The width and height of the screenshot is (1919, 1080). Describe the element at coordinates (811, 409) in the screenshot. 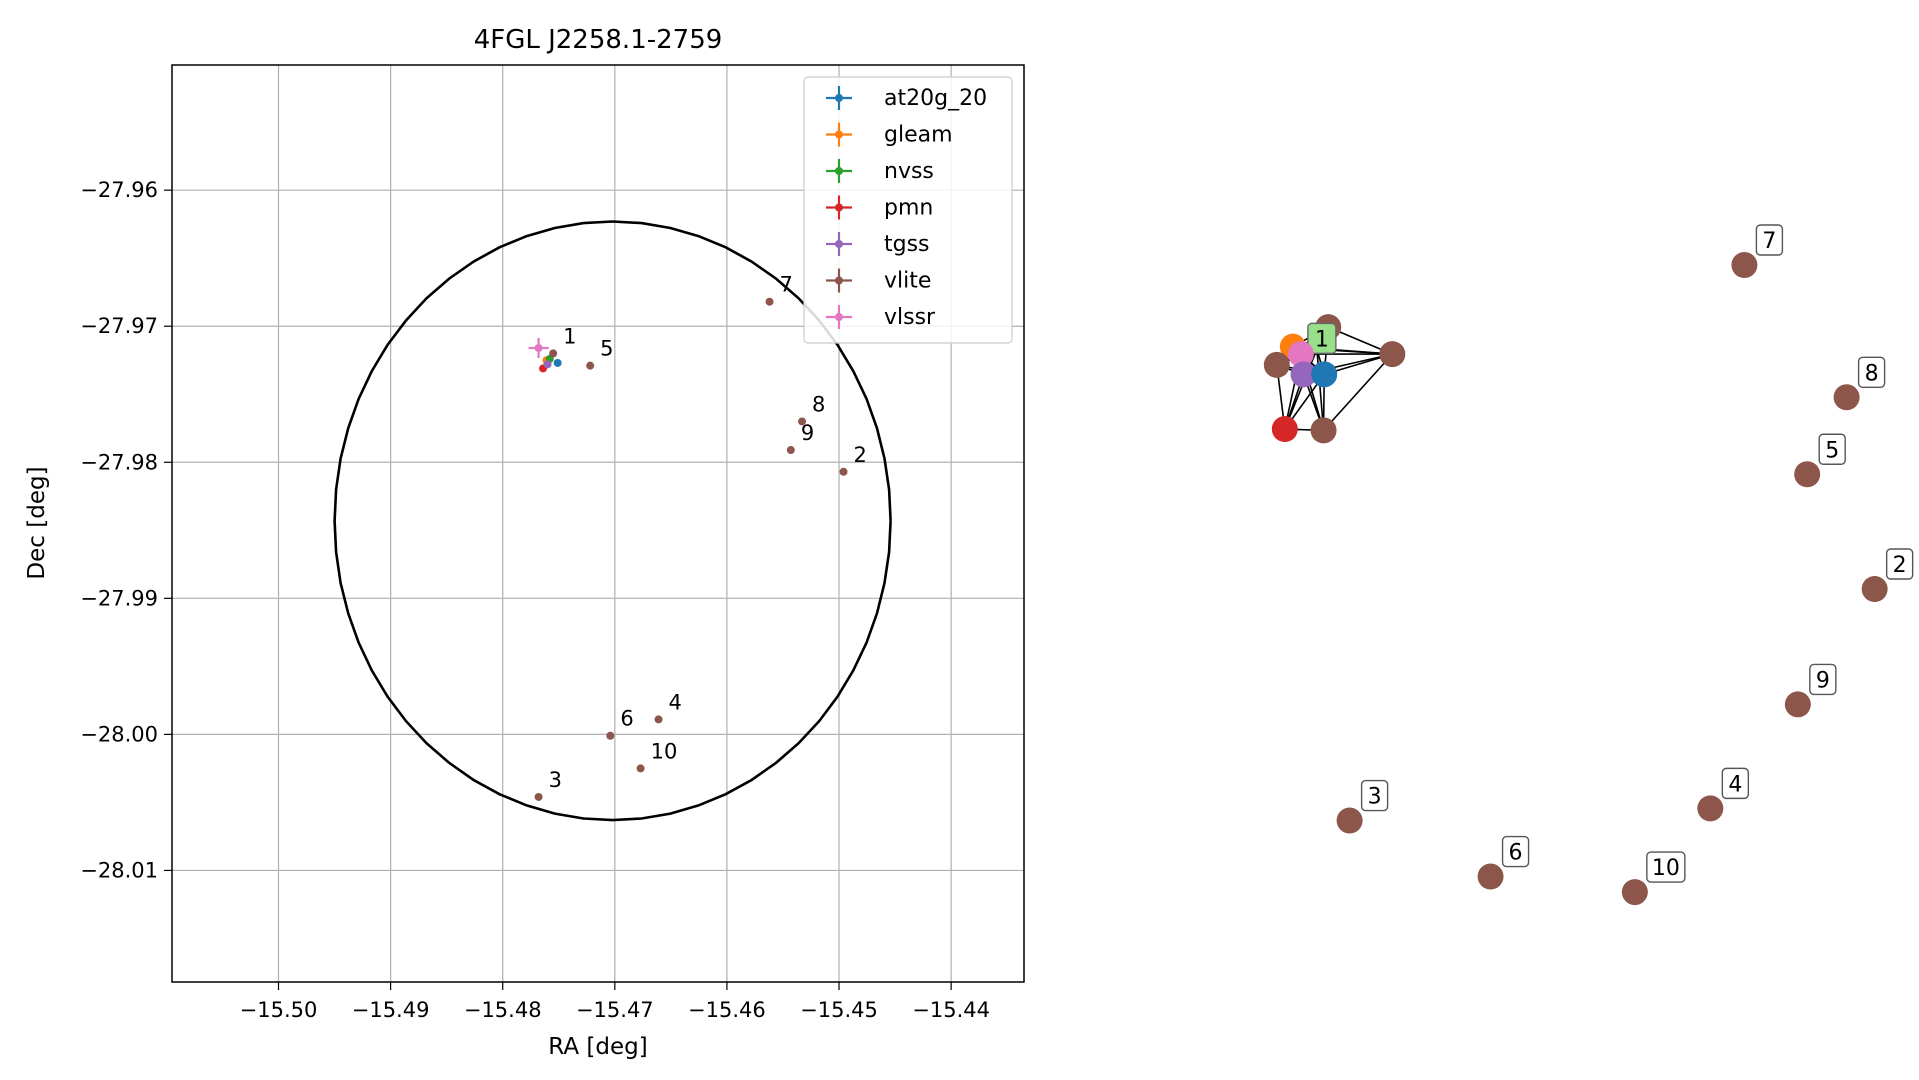

I see `data-point-vlite: 8` at that location.